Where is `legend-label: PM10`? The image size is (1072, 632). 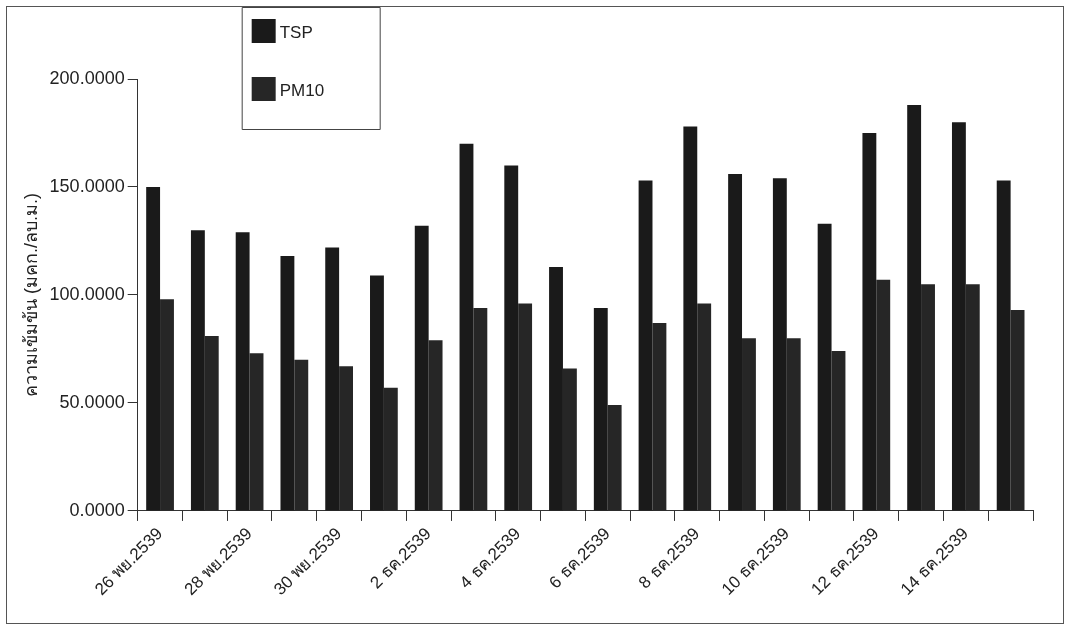 legend-label: PM10 is located at coordinates (302, 90).